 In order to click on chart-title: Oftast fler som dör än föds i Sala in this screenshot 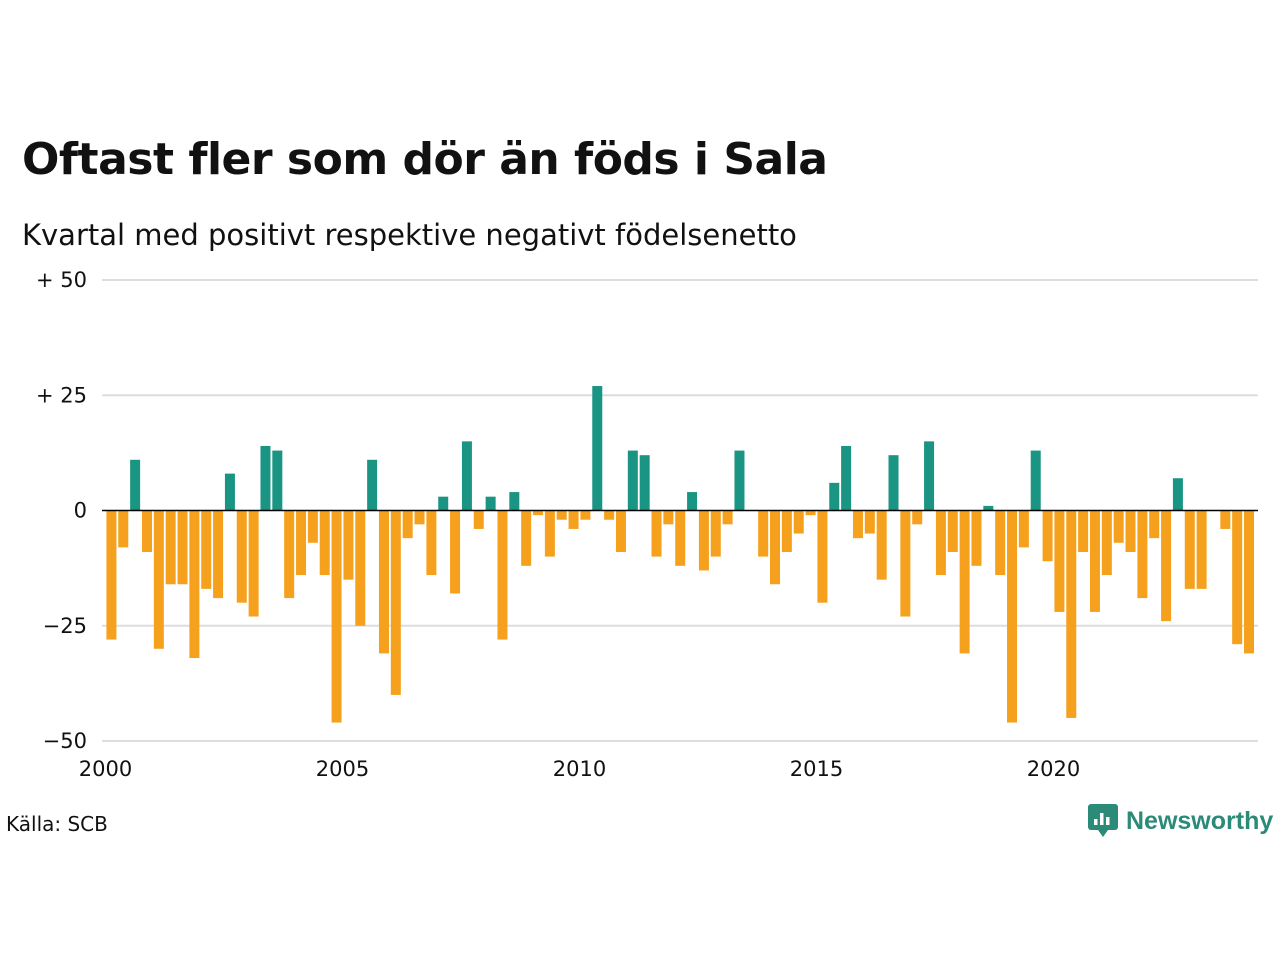, I will do `click(425, 159)`.